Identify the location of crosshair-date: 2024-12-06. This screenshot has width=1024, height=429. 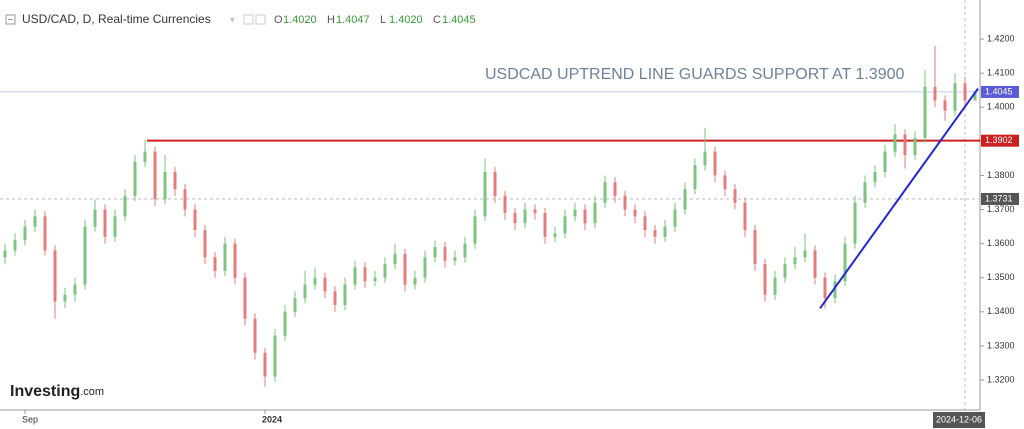
(959, 419).